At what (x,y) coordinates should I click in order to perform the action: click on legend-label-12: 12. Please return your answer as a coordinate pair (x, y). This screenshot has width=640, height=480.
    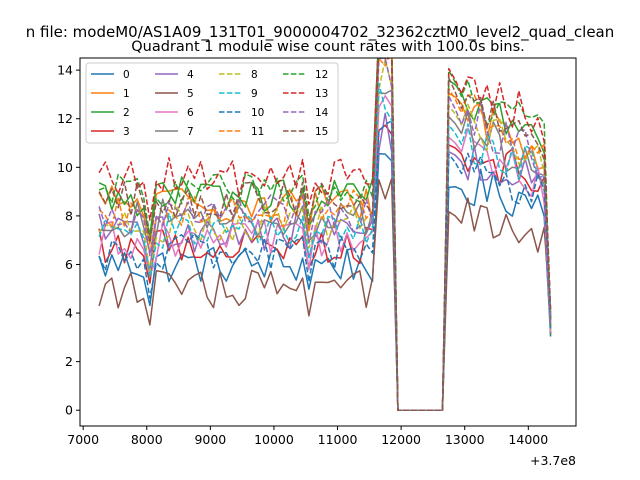
    Looking at the image, I should click on (321, 75).